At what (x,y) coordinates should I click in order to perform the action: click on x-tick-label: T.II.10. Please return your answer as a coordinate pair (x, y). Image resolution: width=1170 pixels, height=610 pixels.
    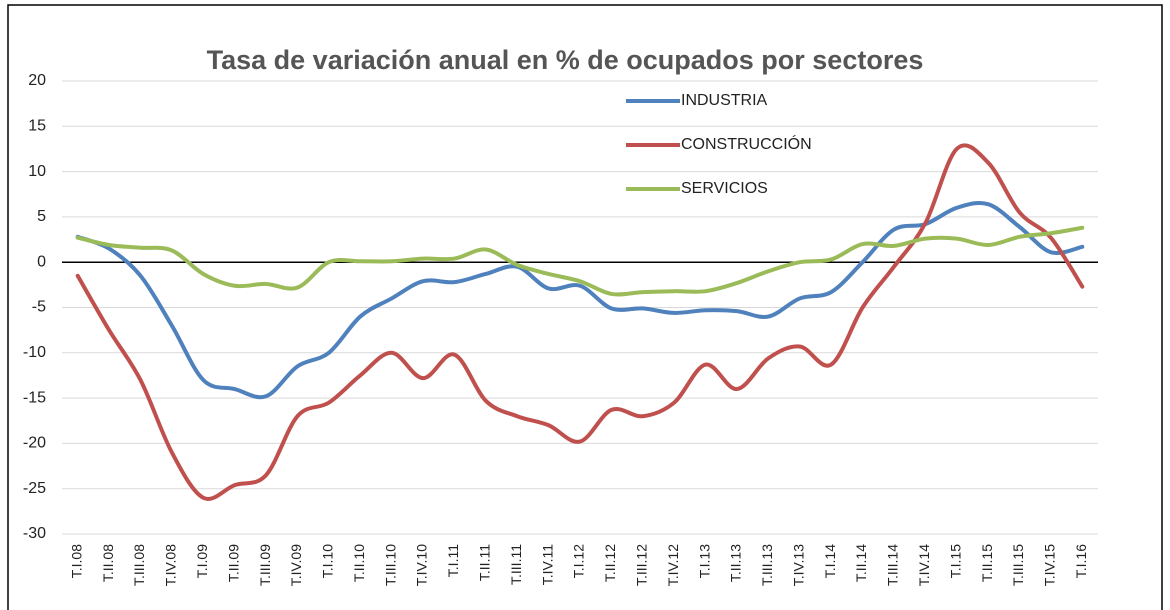
    Looking at the image, I should click on (359, 563).